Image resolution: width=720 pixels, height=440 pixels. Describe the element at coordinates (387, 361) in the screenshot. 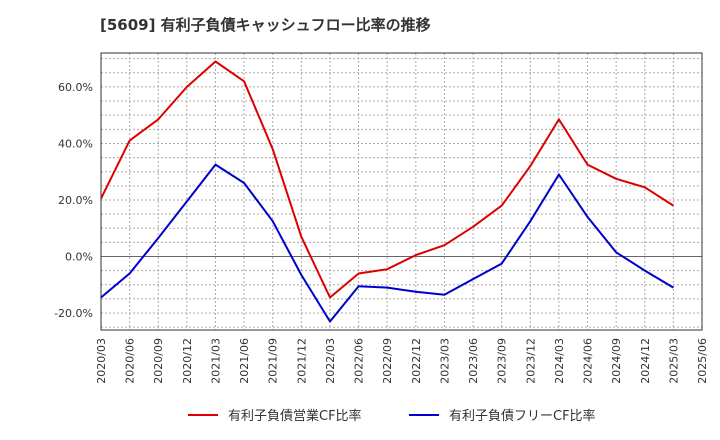

I see `x-tick-label: 2022/09` at that location.